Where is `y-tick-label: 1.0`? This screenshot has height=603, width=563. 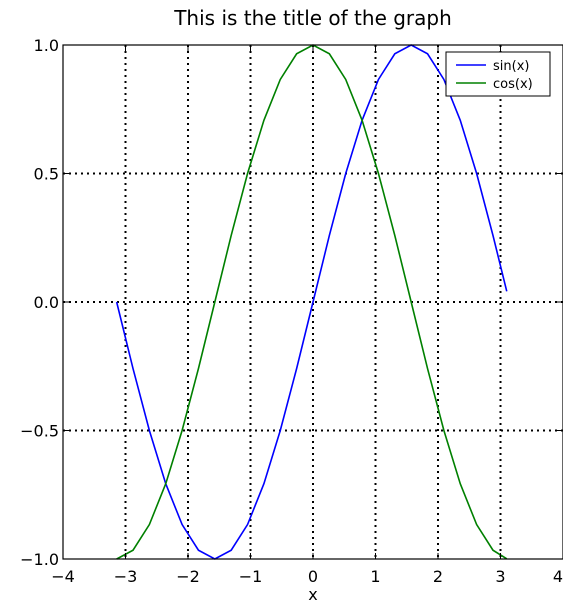
y-tick-label: 1.0 is located at coordinates (46, 45).